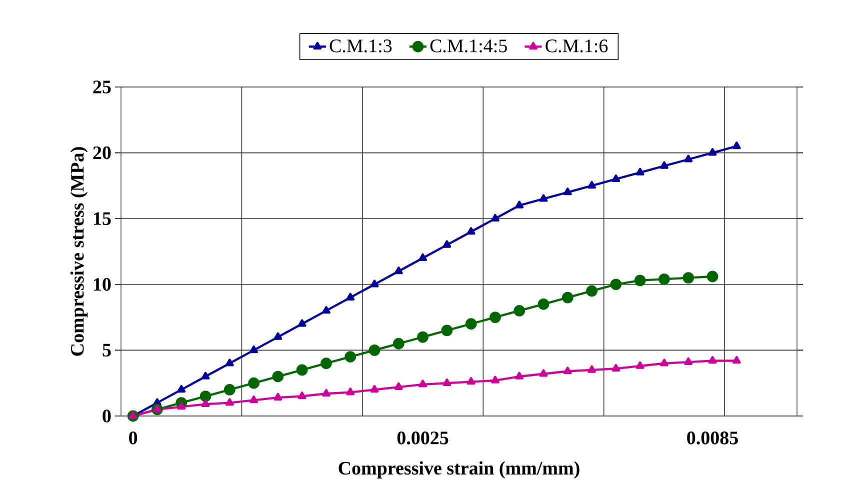 This screenshot has height=502, width=864. I want to click on x-axis-title: Compressive strain (mm/mm), so click(459, 469).